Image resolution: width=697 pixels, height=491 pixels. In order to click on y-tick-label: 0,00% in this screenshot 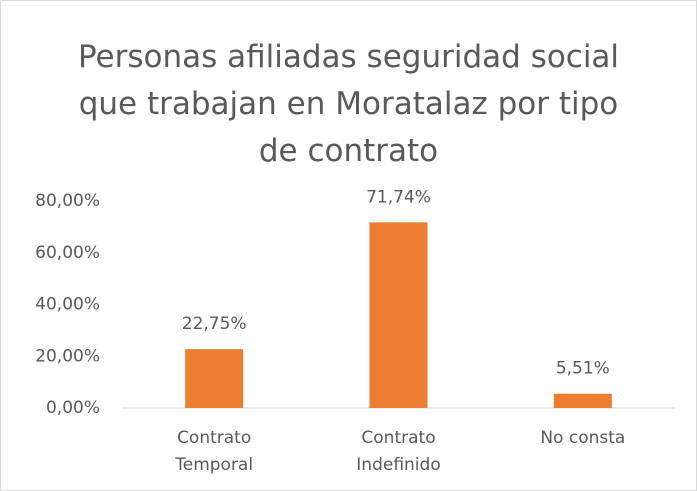, I will do `click(73, 408)`.